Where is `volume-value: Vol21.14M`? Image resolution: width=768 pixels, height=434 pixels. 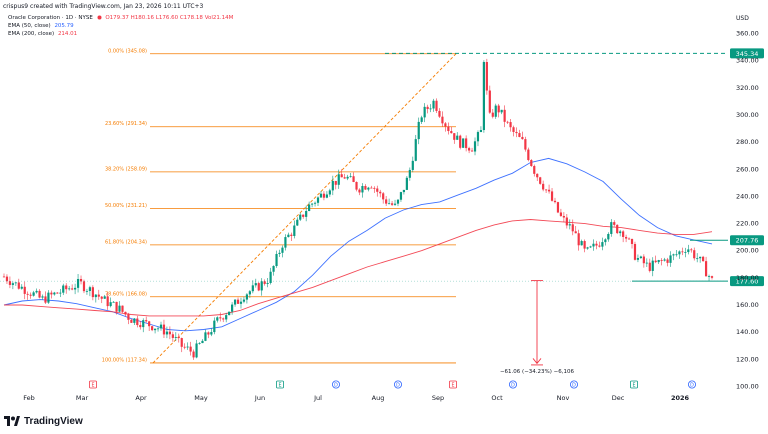
volume-value: Vol21.14M is located at coordinates (219, 18).